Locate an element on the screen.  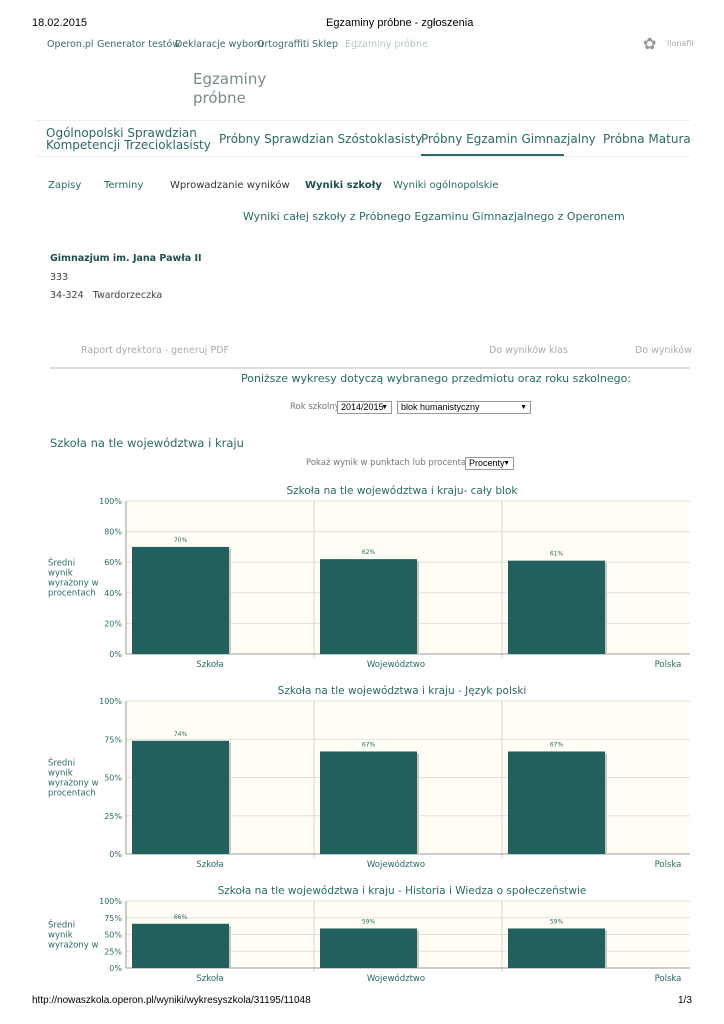
nav-generator: Generator testów is located at coordinates (139, 44).